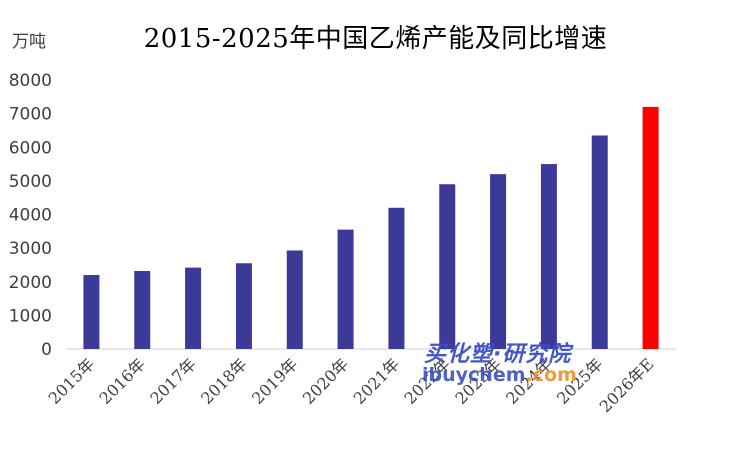  What do you see at coordinates (123, 381) in the screenshot?
I see `x-tick-label: 2016年` at bounding box center [123, 381].